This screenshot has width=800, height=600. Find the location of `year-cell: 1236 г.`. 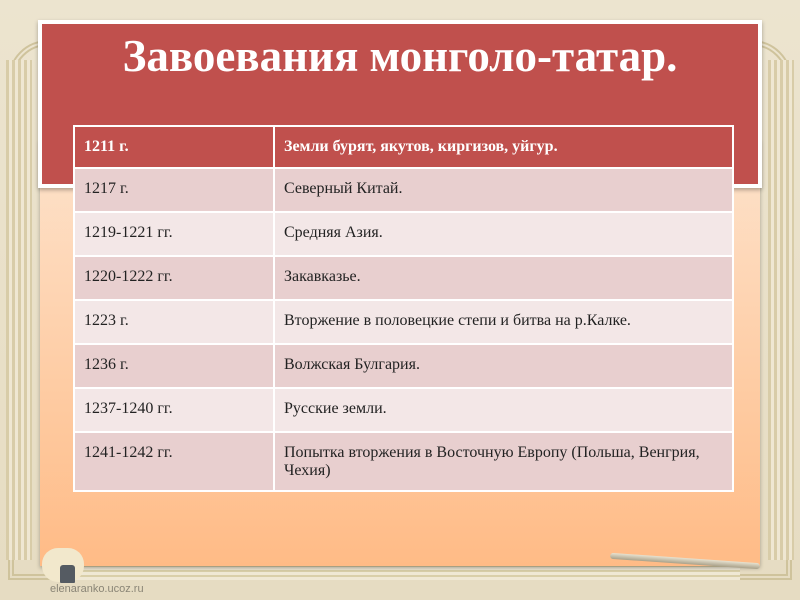

year-cell: 1236 г. is located at coordinates (174, 366).